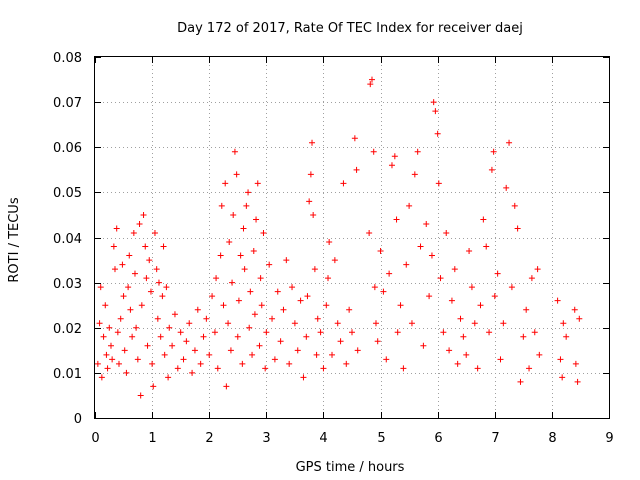 This screenshot has width=640, height=480. Describe the element at coordinates (67, 103) in the screenshot. I see `y-tick-label: 0.07` at that location.